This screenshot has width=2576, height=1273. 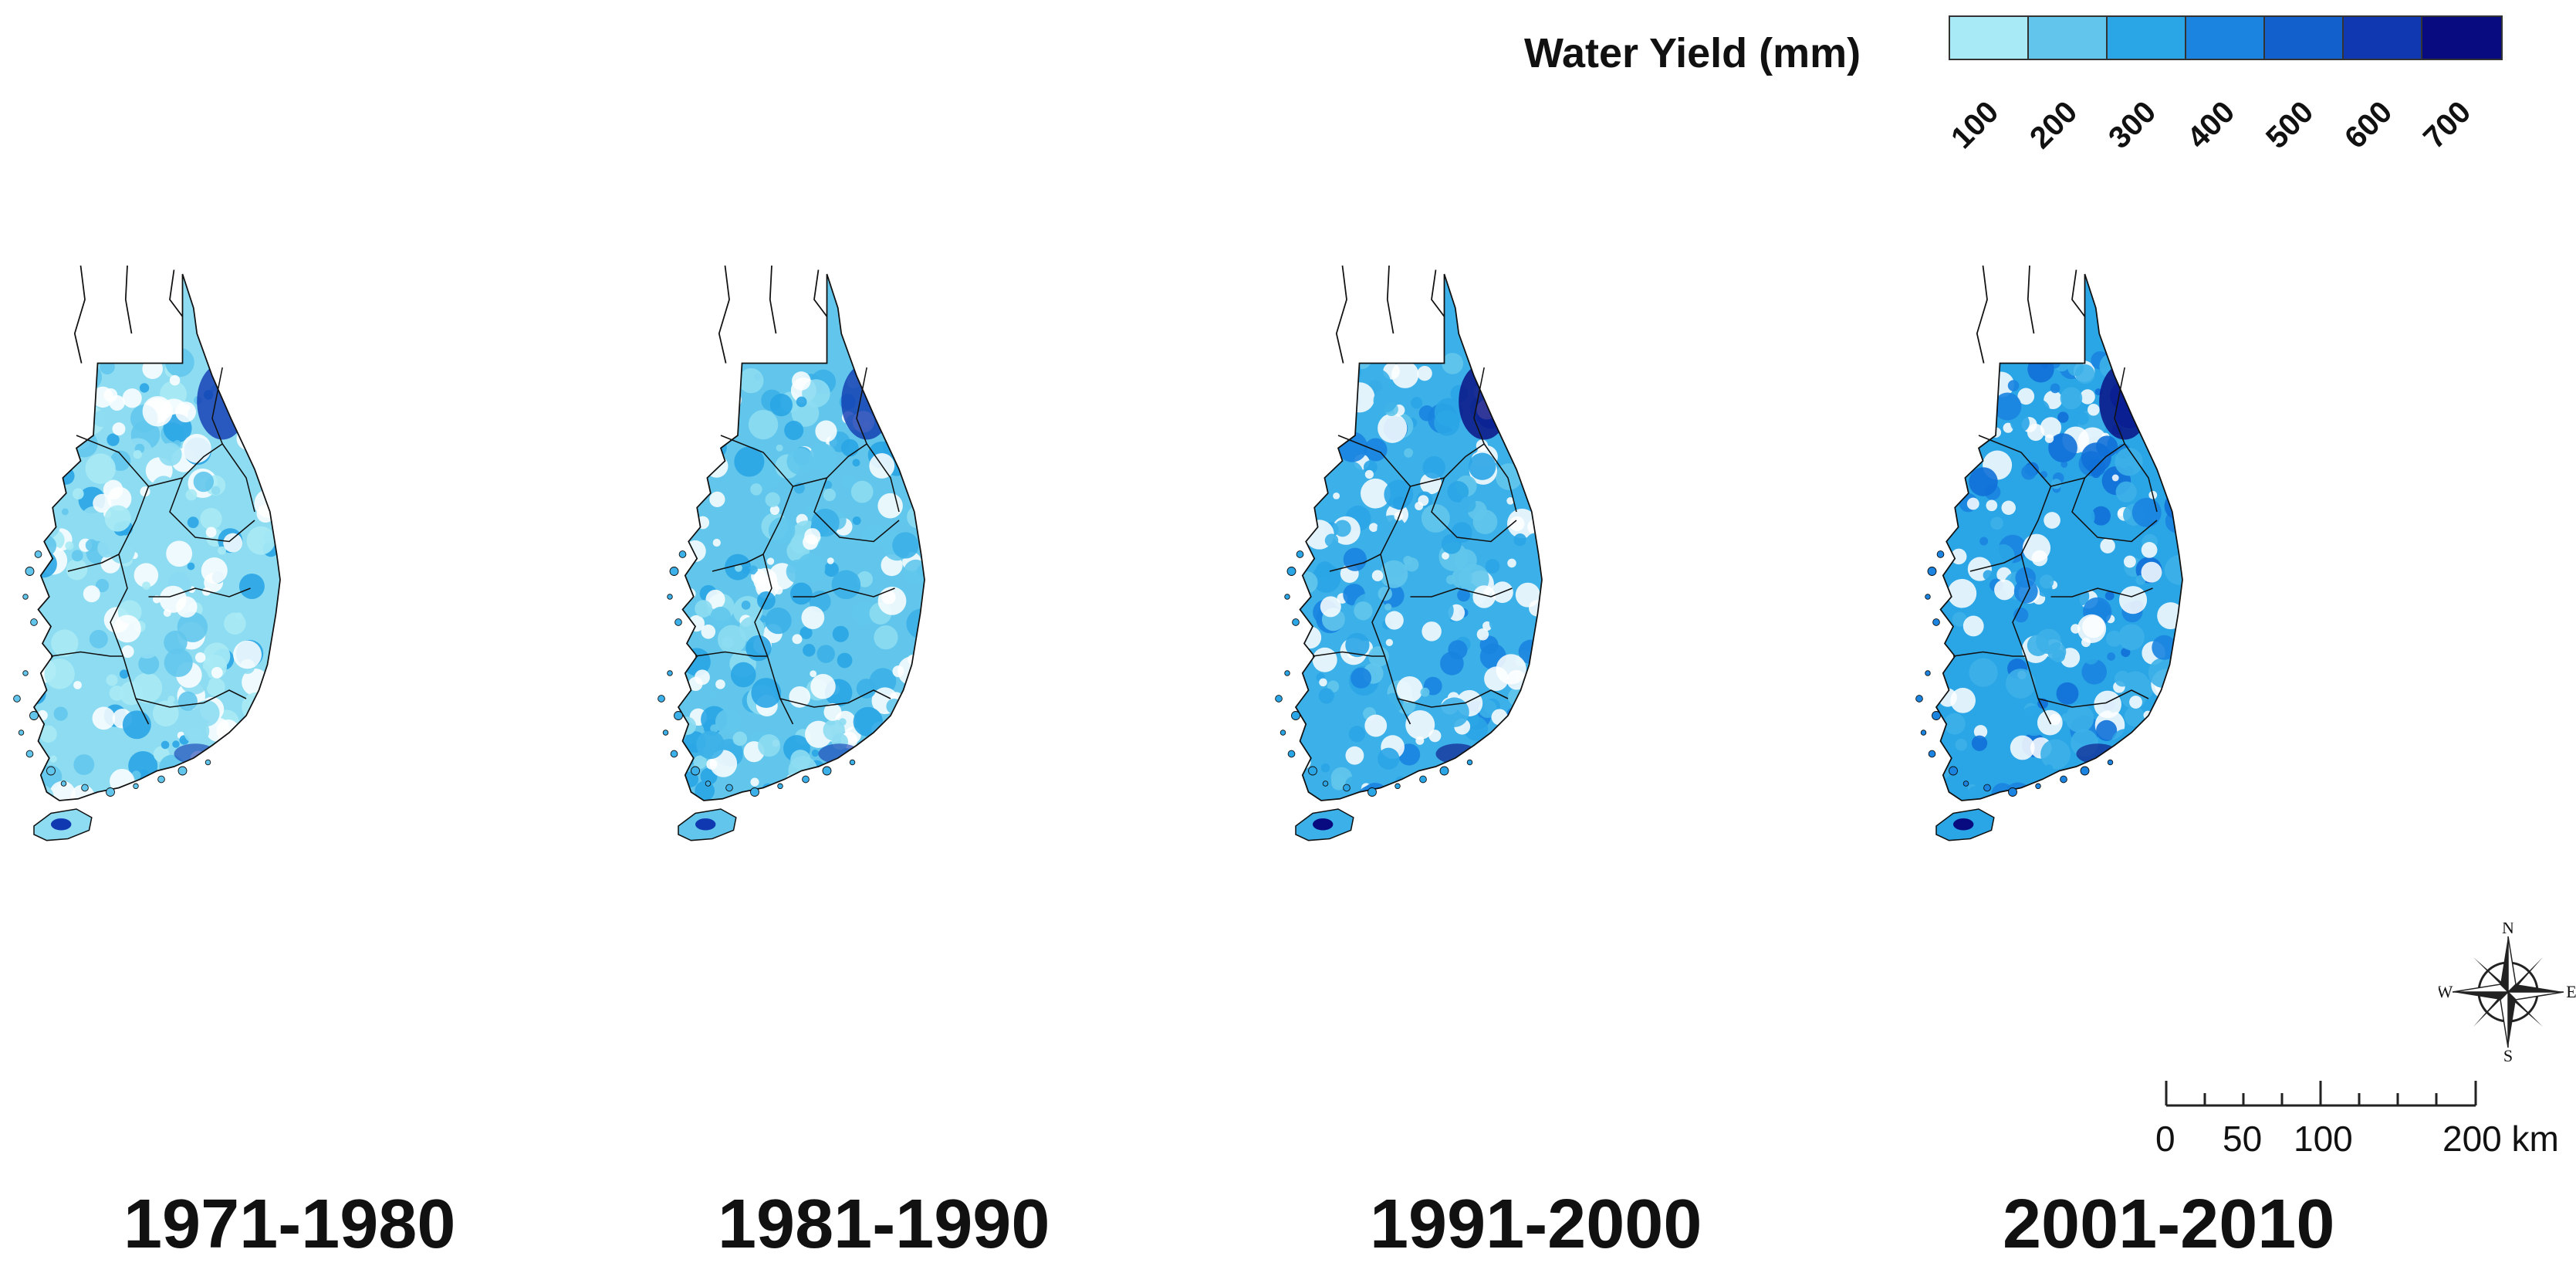 What do you see at coordinates (2507, 992) in the screenshot?
I see `compass-rose-icon: N S E W` at bounding box center [2507, 992].